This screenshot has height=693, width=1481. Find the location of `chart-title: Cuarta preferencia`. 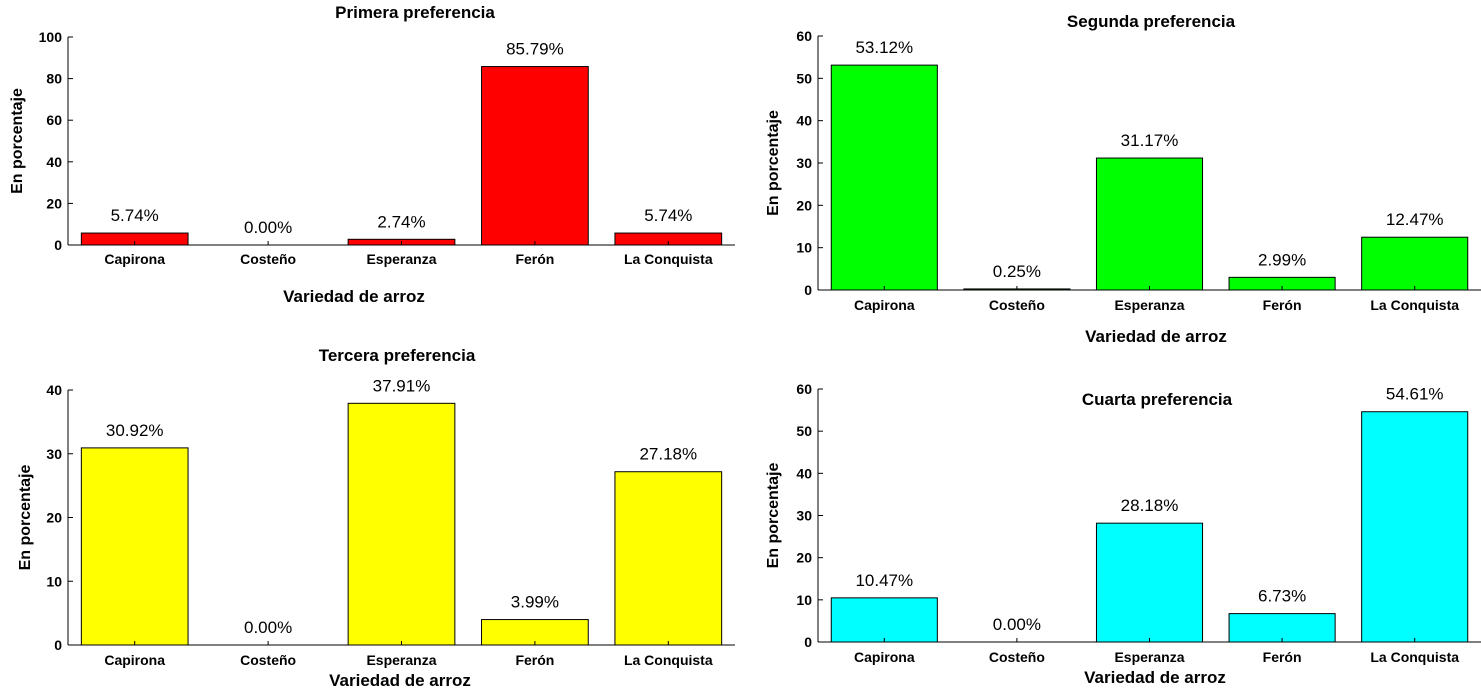

chart-title: Cuarta preferencia is located at coordinates (1157, 399).